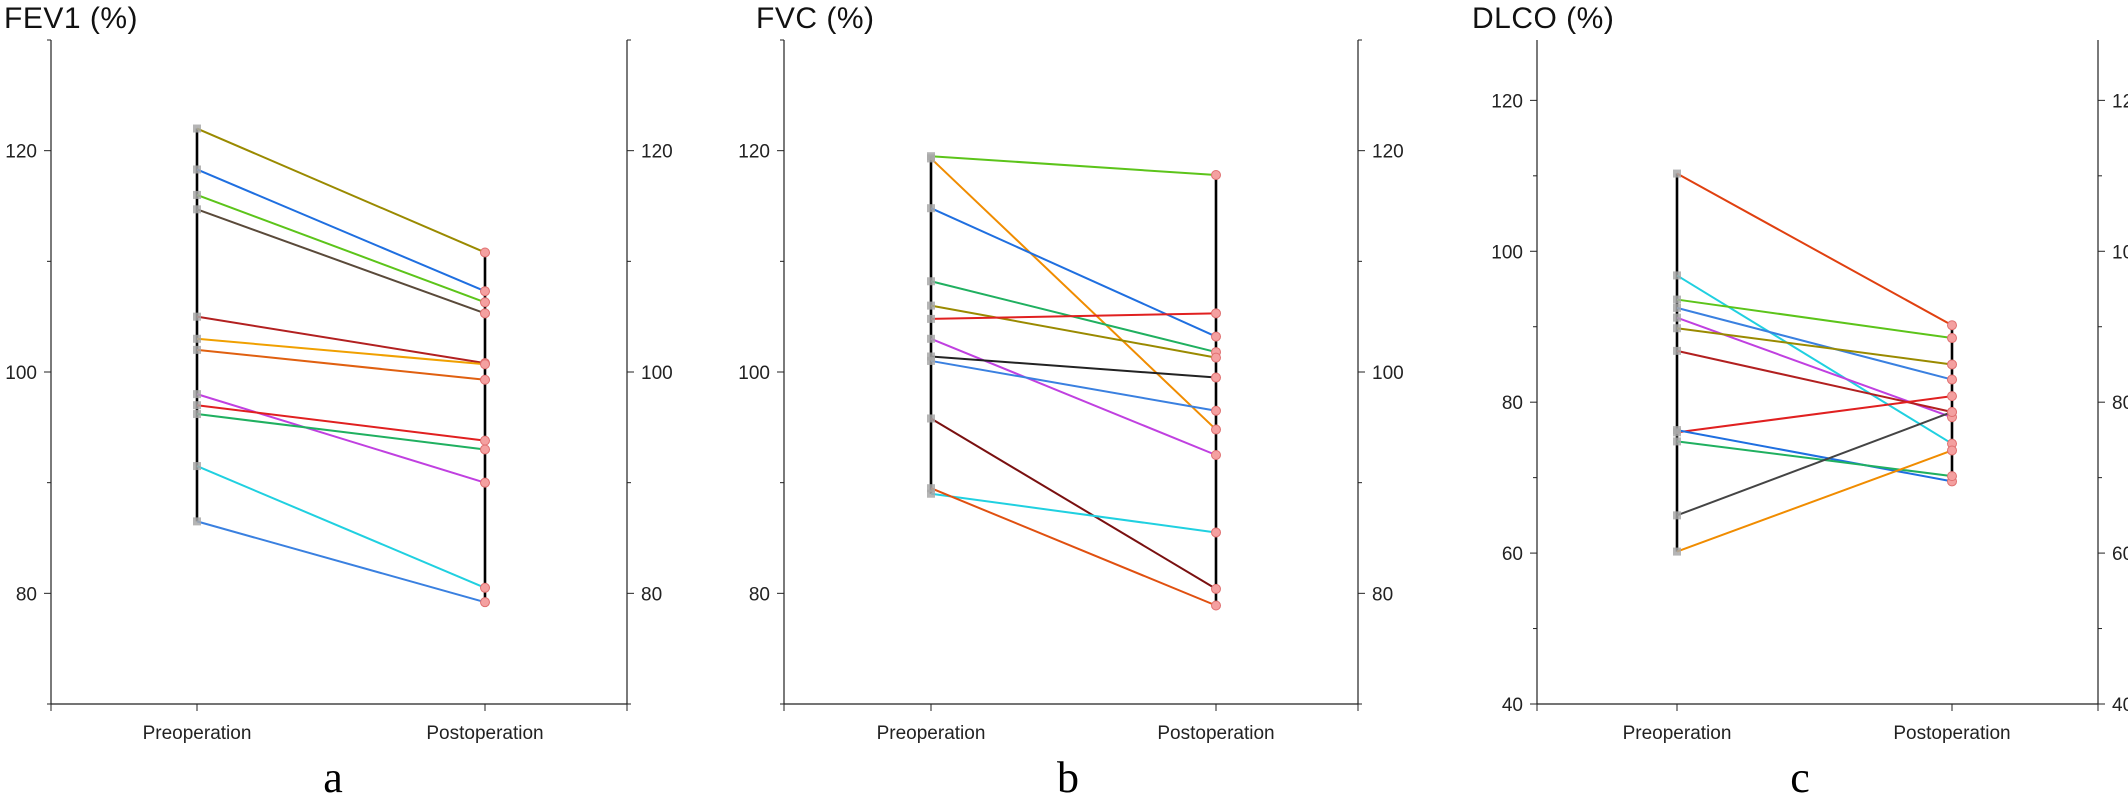 This screenshot has width=2128, height=808. Describe the element at coordinates (21, 373) in the screenshot. I see `fev1-left-tick-label: 100` at that location.